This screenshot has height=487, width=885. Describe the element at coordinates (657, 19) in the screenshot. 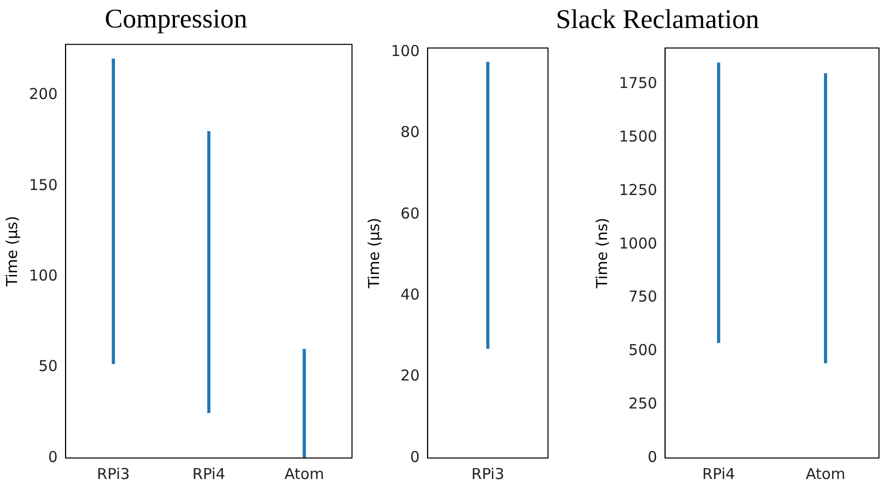

I see `text: Slack Reclamation` at that location.